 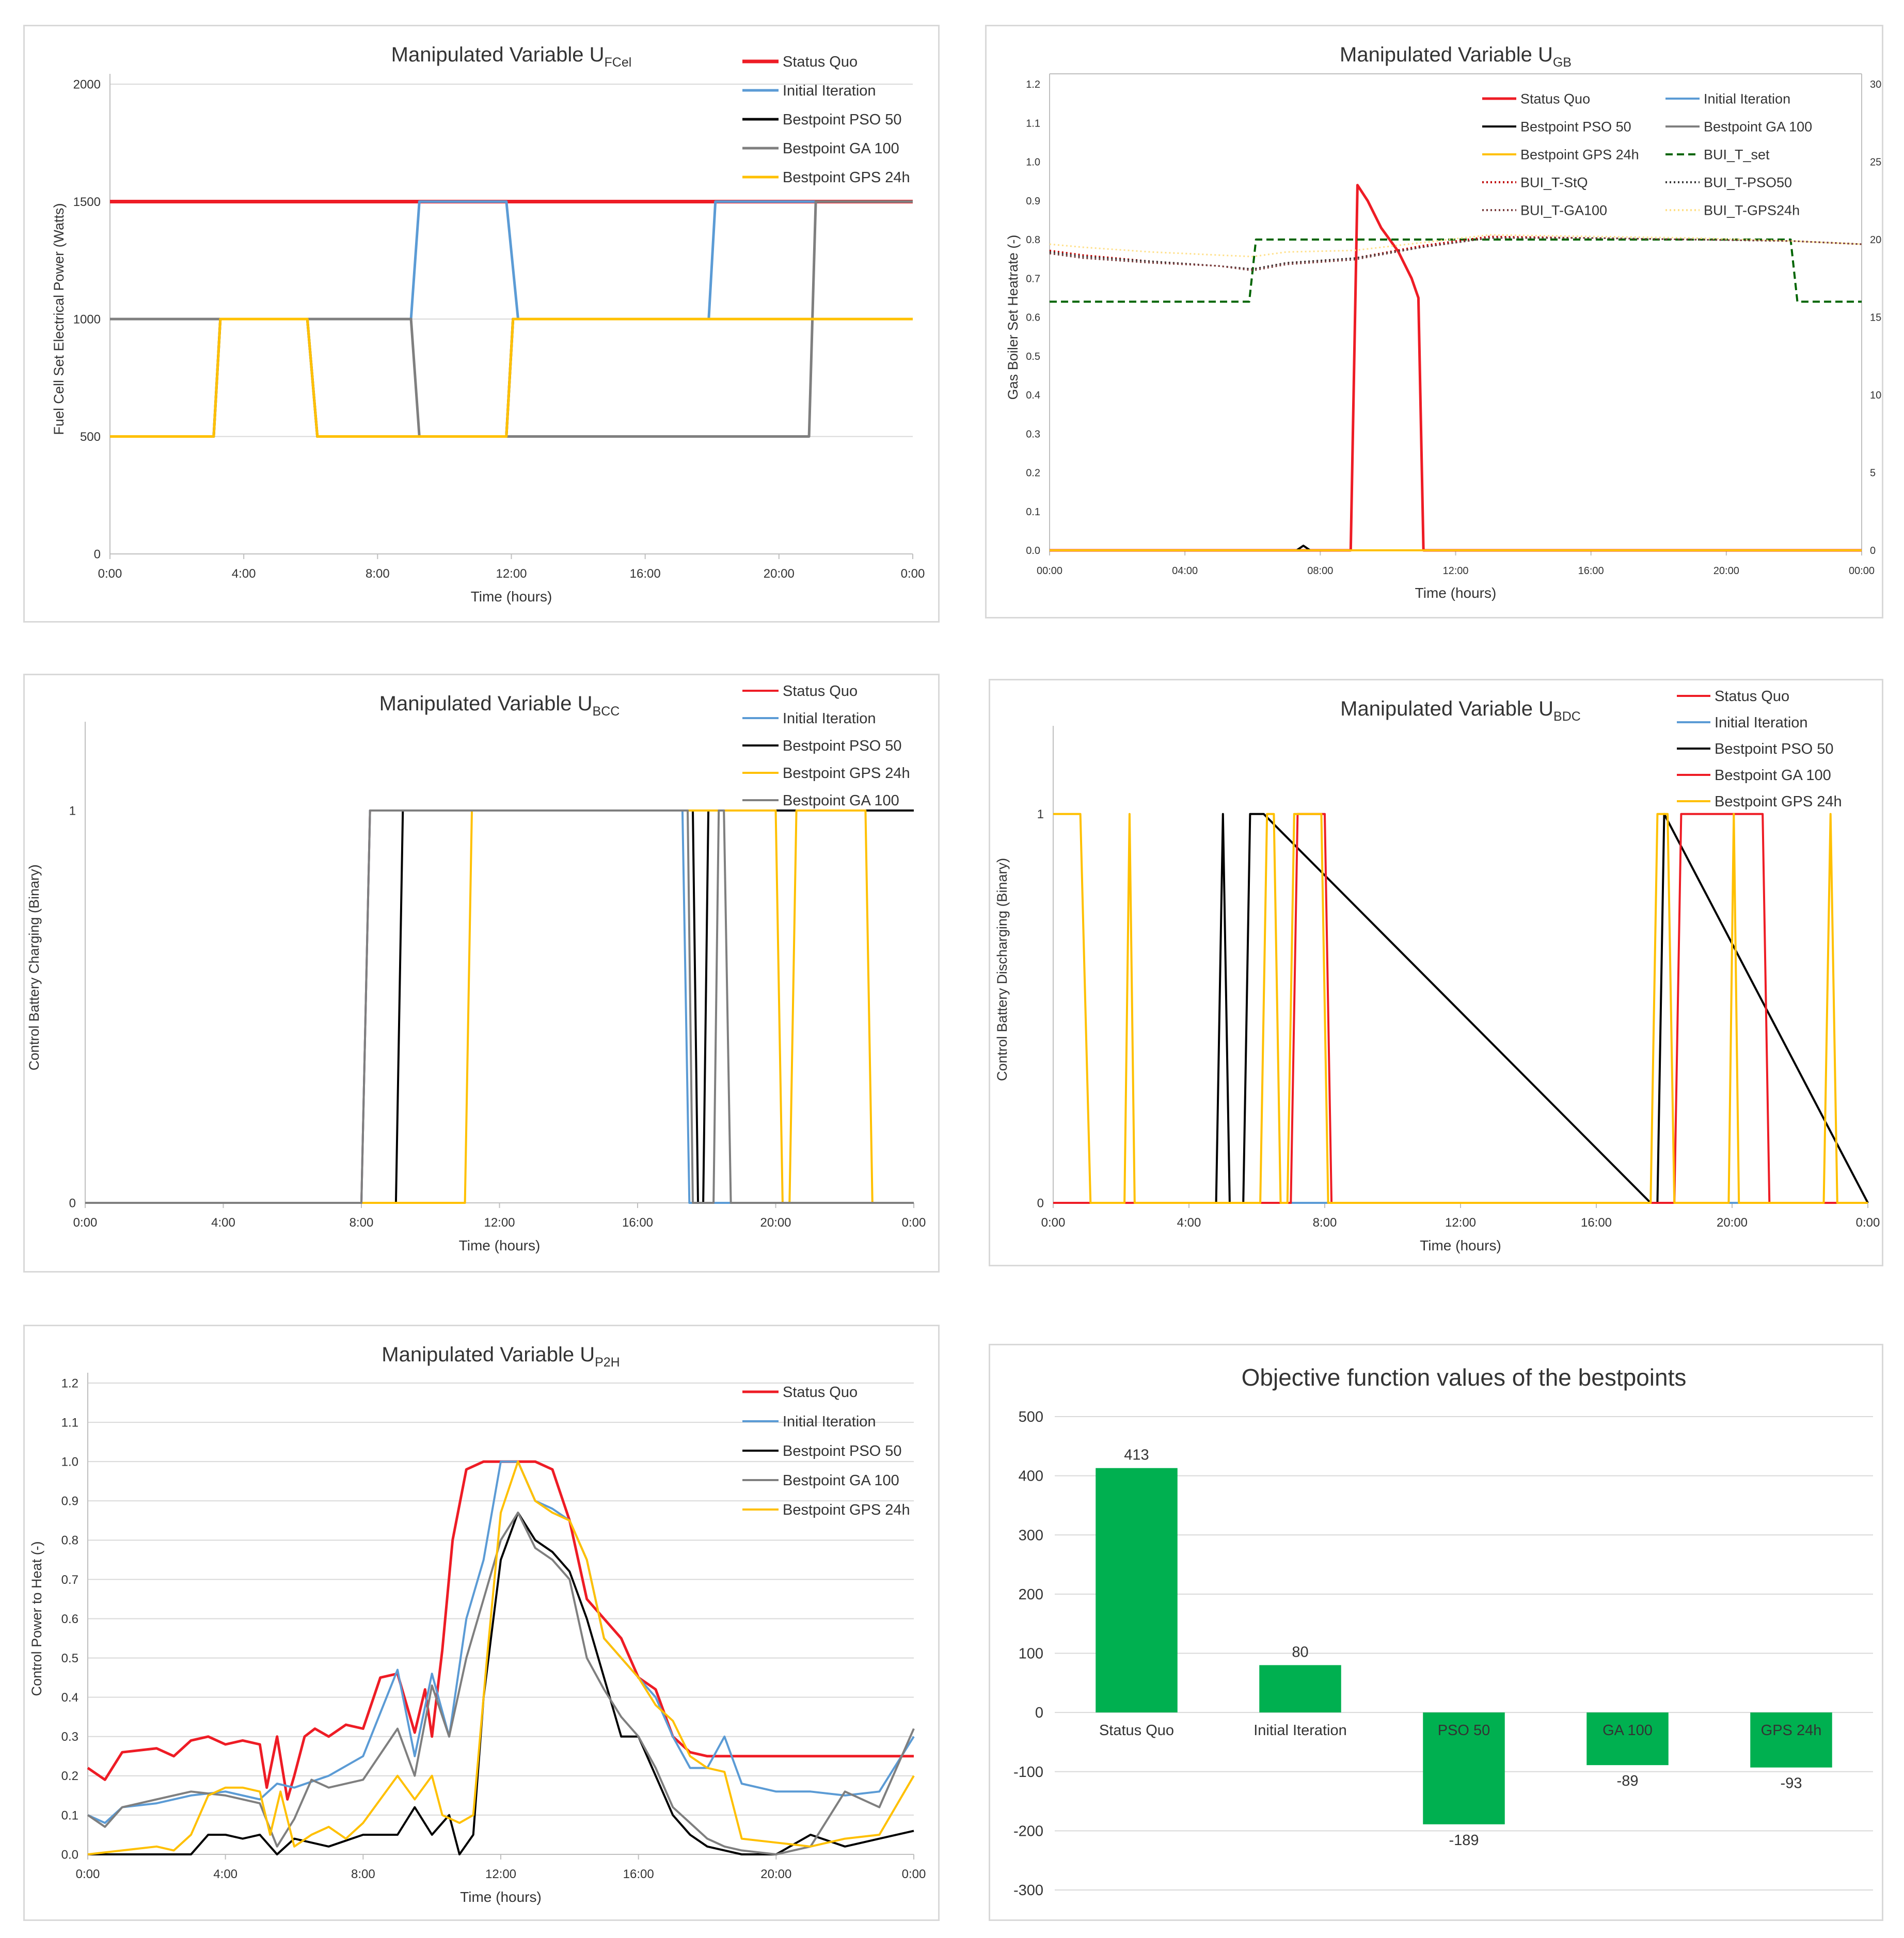 What do you see at coordinates (1791, 1740) in the screenshot?
I see `bar-gps-24h` at bounding box center [1791, 1740].